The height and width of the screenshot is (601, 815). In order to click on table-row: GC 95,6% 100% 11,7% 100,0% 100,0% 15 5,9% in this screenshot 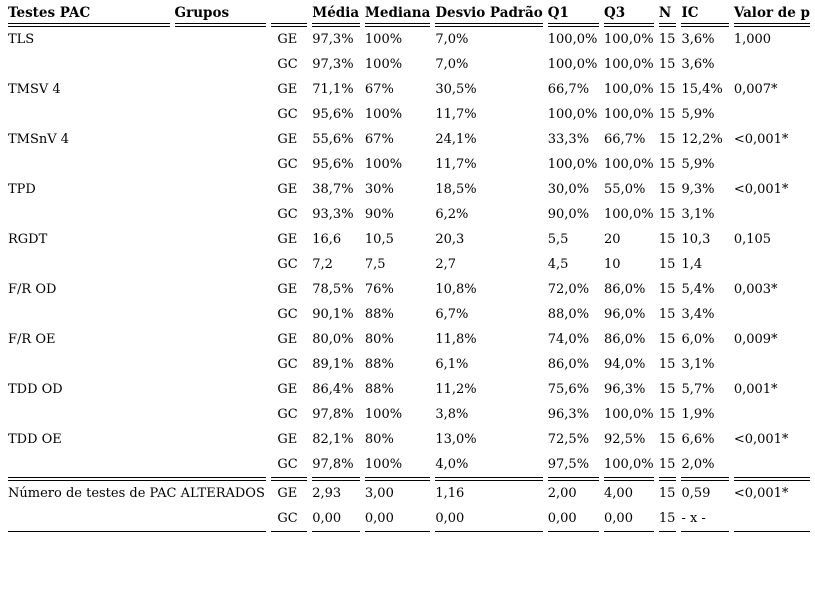, I will do `click(409, 114)`.